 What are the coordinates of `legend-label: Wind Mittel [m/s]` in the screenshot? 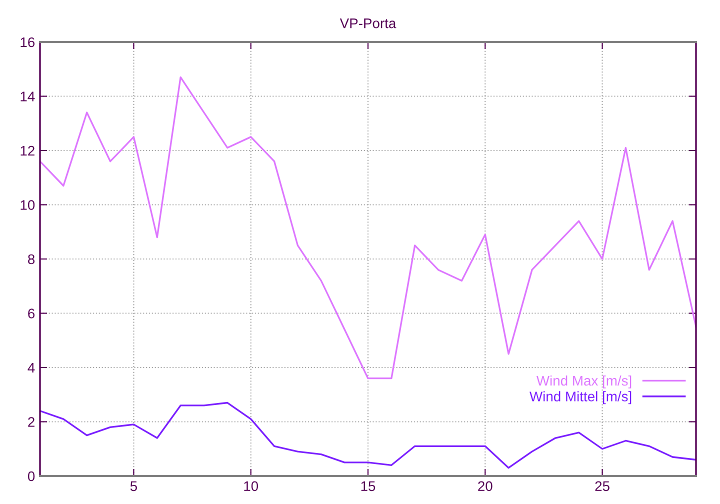 It's located at (581, 397).